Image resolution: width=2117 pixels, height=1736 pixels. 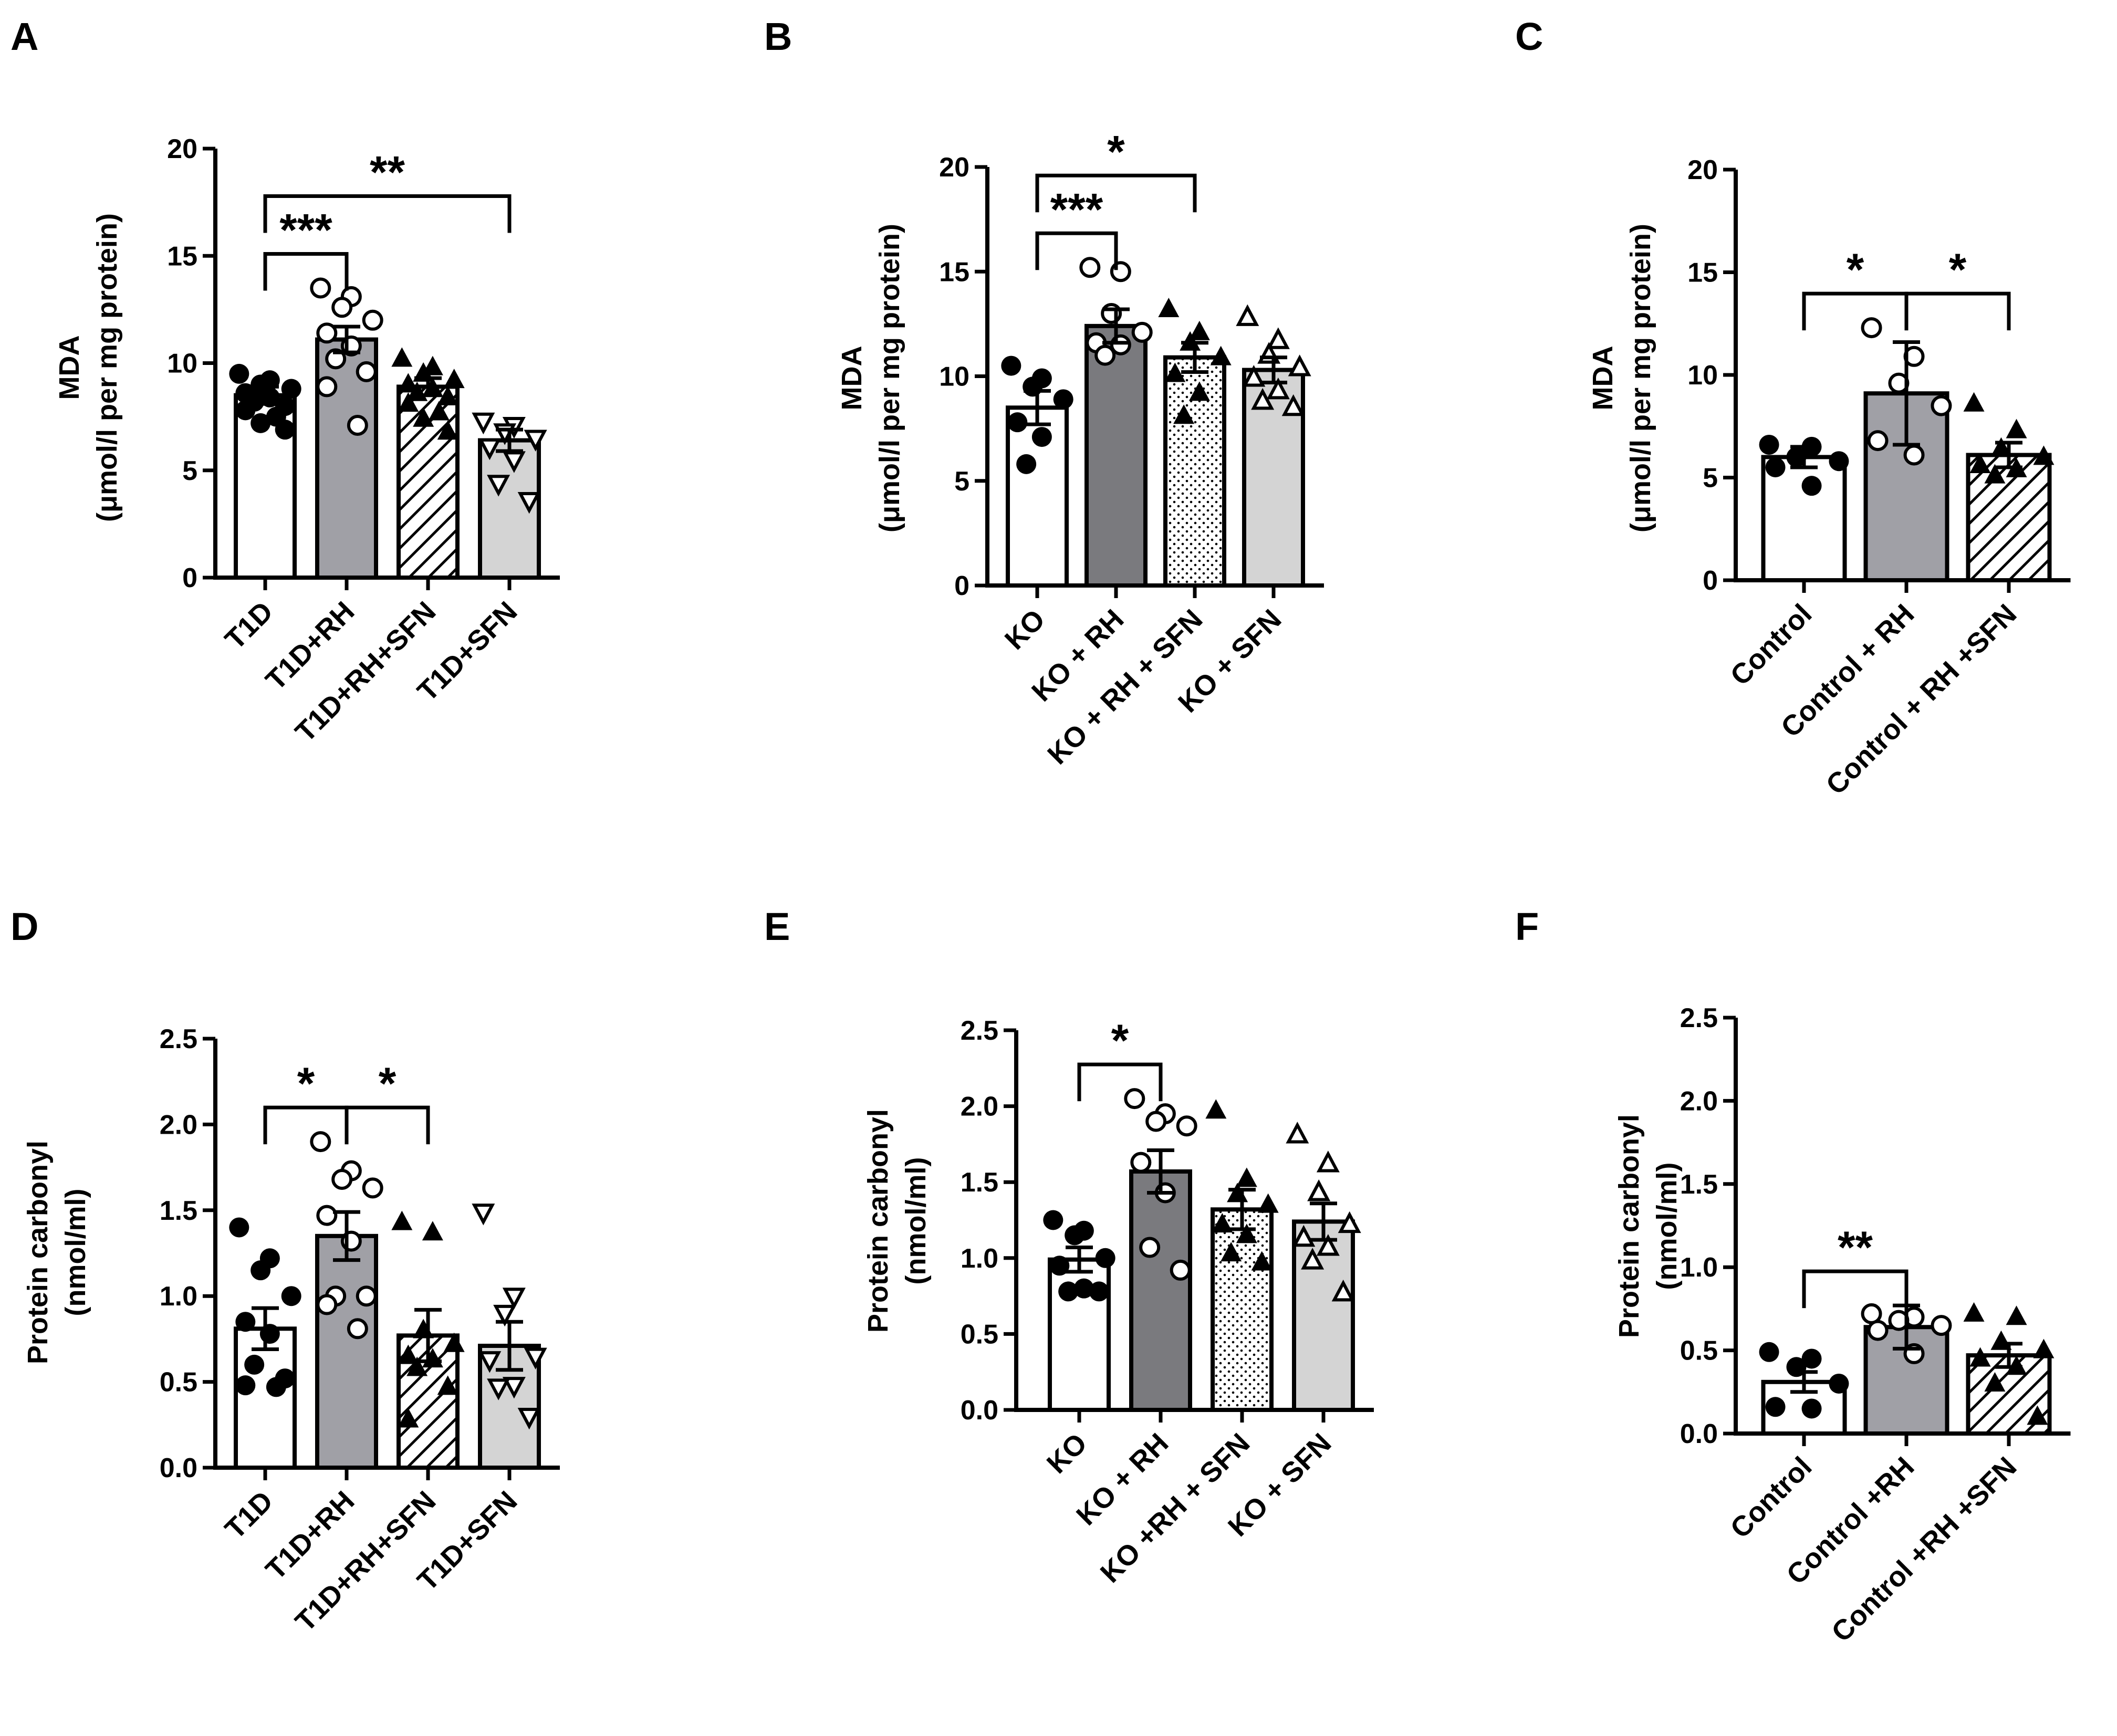 I want to click on panel-a-ytick-label-0: 0, so click(x=189, y=578).